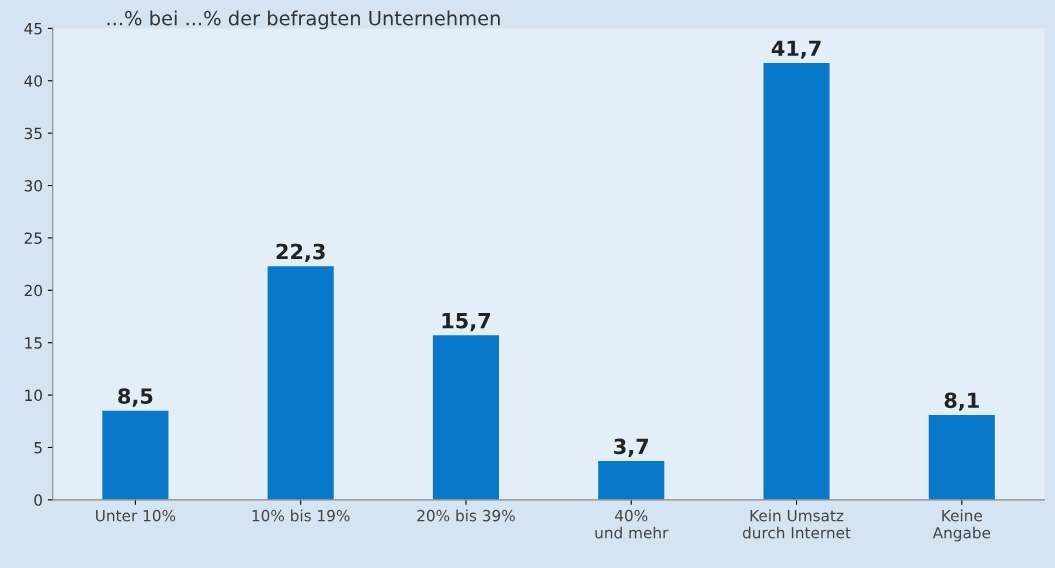  What do you see at coordinates (466, 322) in the screenshot?
I see `data-label: 15,7` at bounding box center [466, 322].